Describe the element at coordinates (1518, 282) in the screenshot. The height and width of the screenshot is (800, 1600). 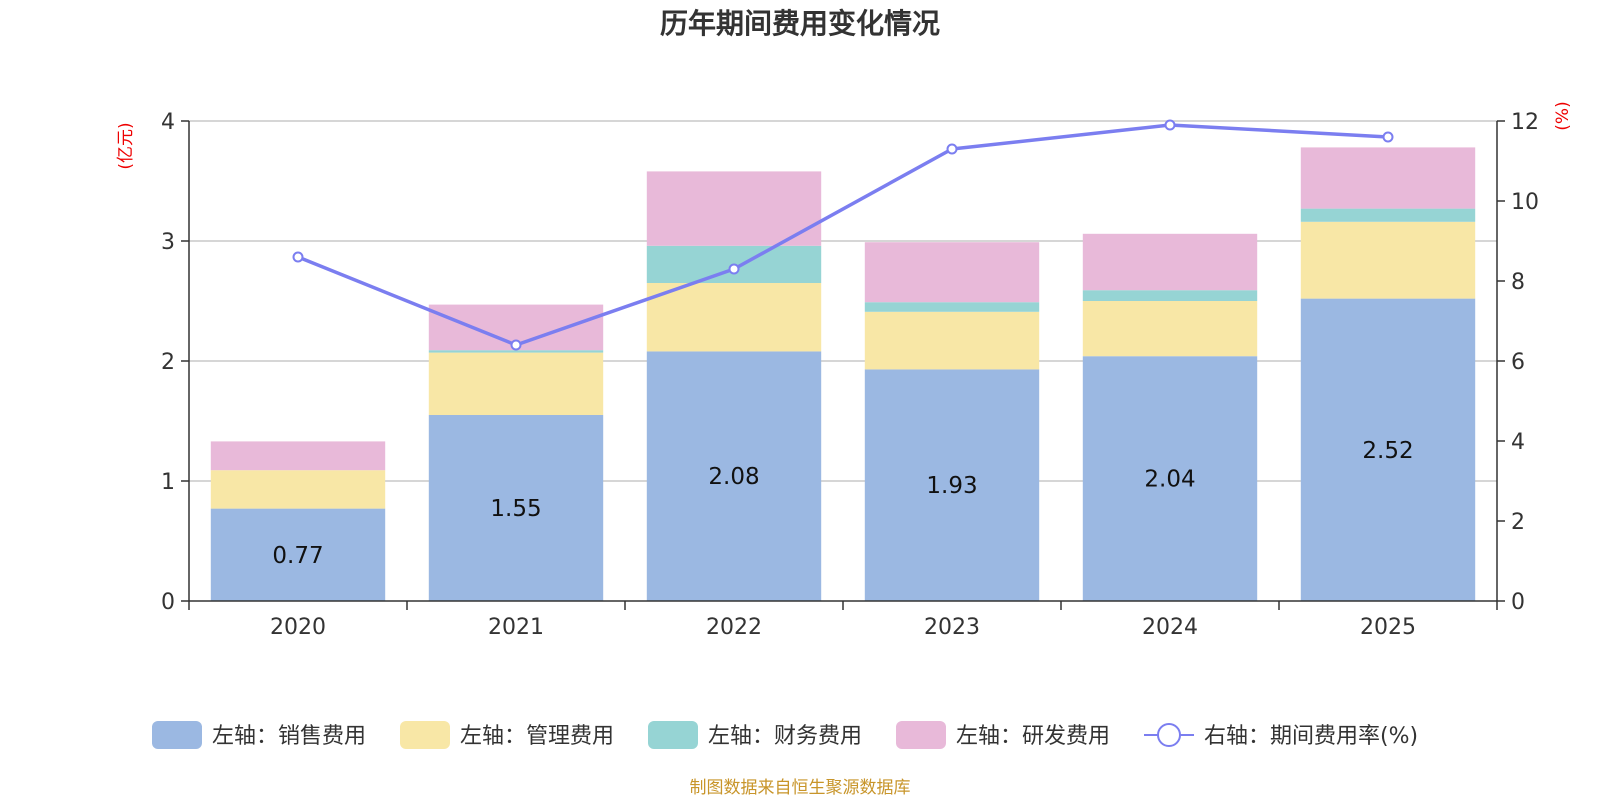
I see `right-axis-tick-label: 8` at that location.